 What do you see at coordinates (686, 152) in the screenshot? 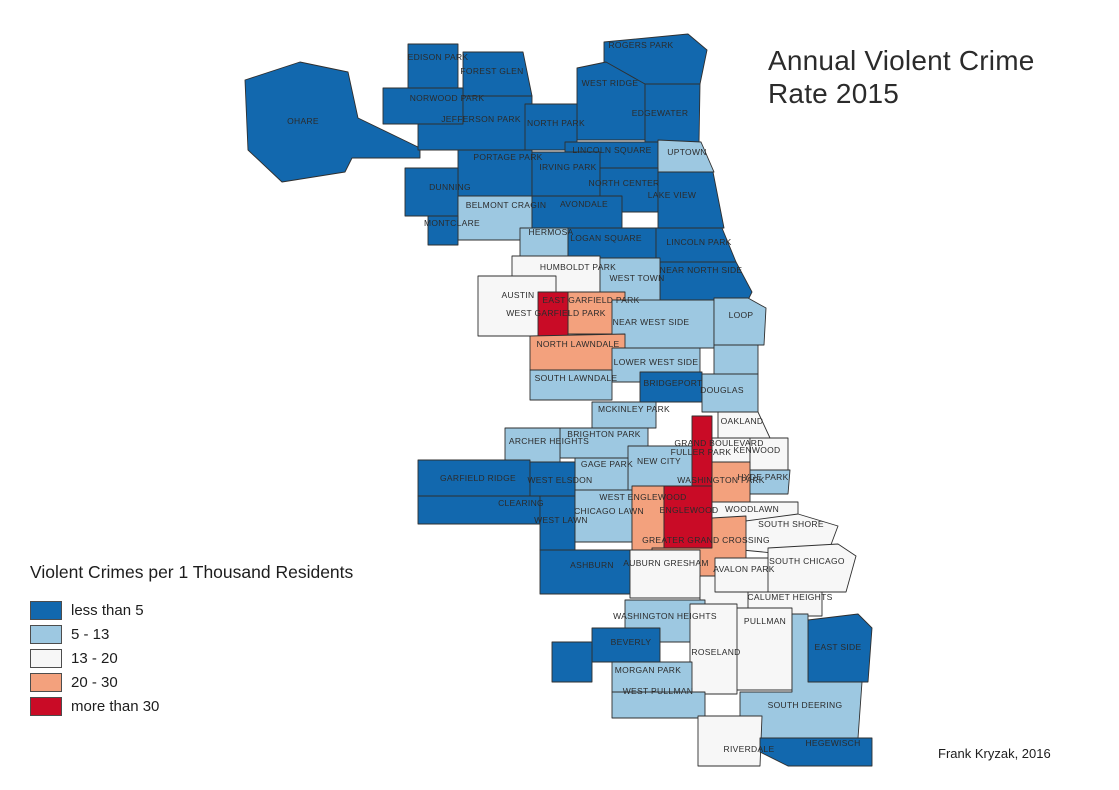
I see `region-label-uptown: UPTOWN` at bounding box center [686, 152].